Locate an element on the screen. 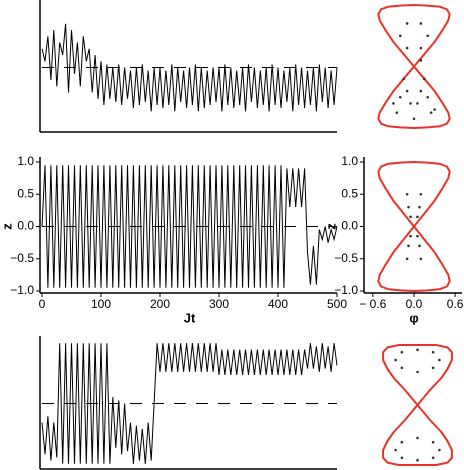 This screenshot has width=464, height=470. time-series is located at coordinates (189, 67).